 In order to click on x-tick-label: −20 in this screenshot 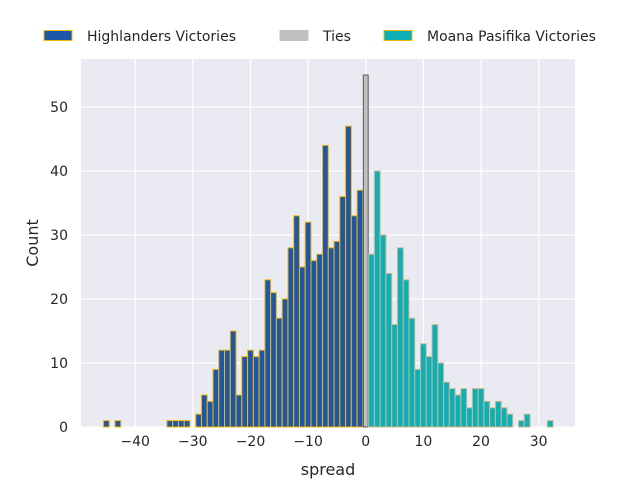, I will do `click(251, 442)`.